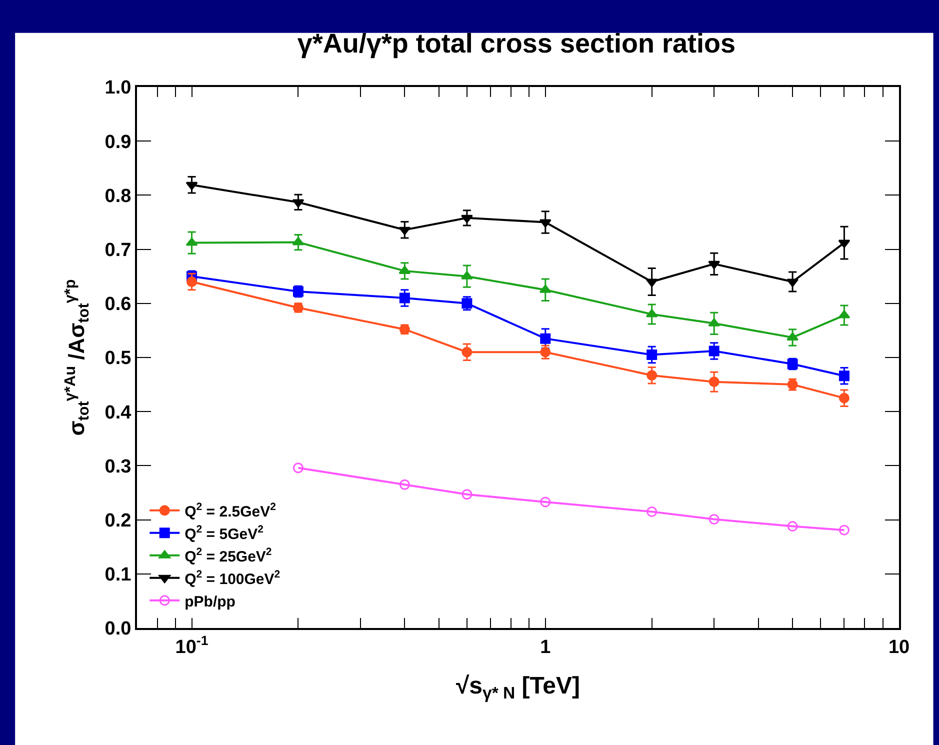 The image size is (939, 745). What do you see at coordinates (118, 521) in the screenshot?
I see `y-tick-label: 0.2` at bounding box center [118, 521].